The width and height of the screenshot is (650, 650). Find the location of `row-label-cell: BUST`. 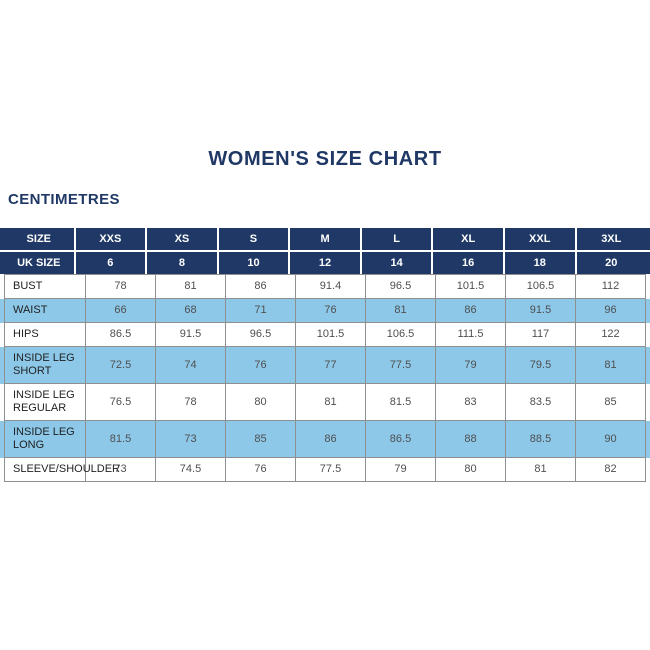

row-label-cell: BUST is located at coordinates (45, 286).